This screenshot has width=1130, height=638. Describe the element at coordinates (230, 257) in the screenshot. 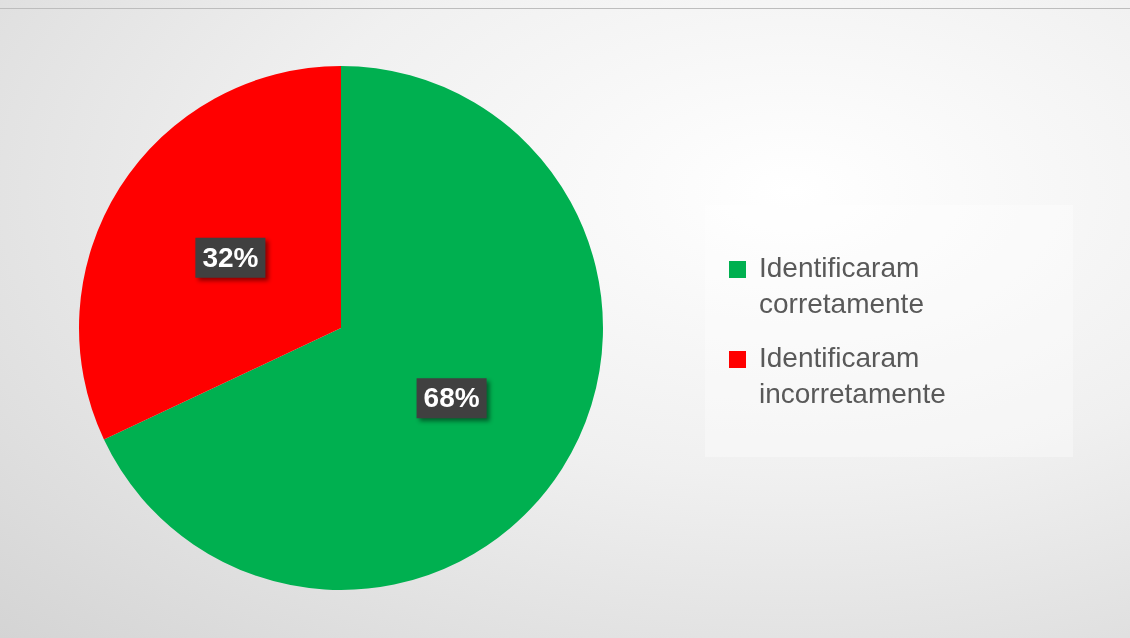

I see `data-label: 32%` at that location.